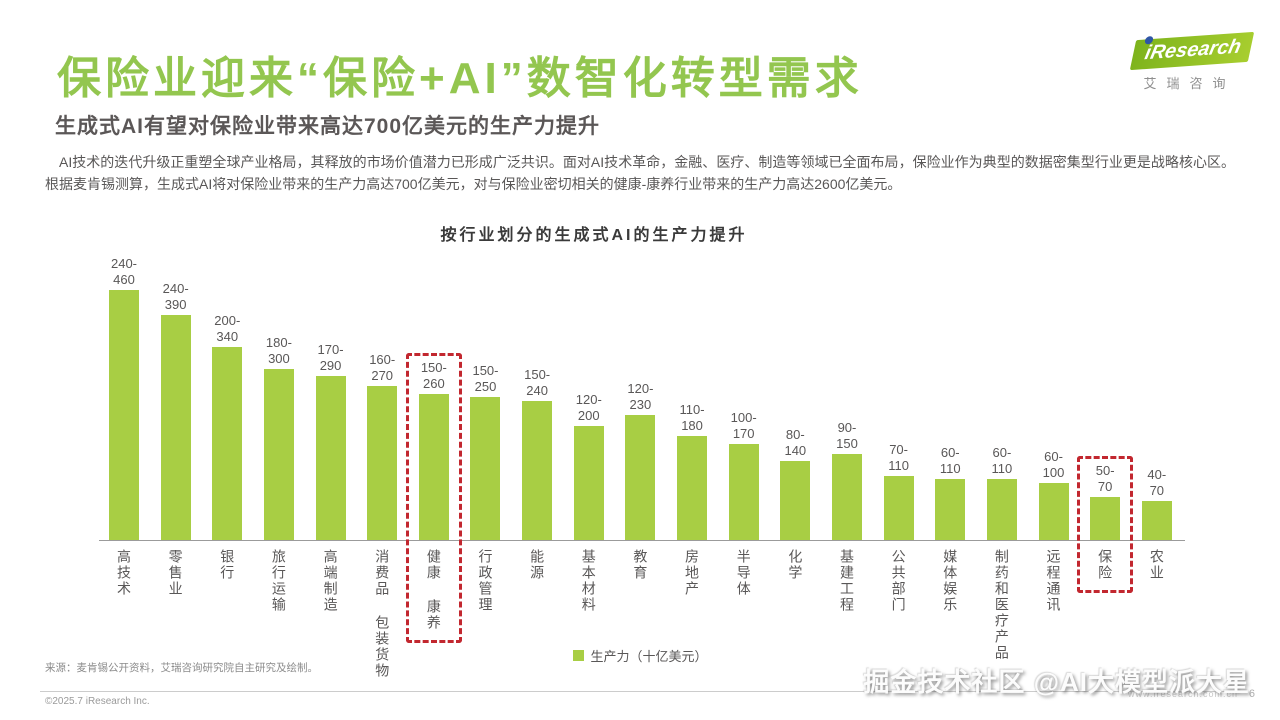 The width and height of the screenshot is (1280, 720). I want to click on category-label: 银行, so click(227, 565).